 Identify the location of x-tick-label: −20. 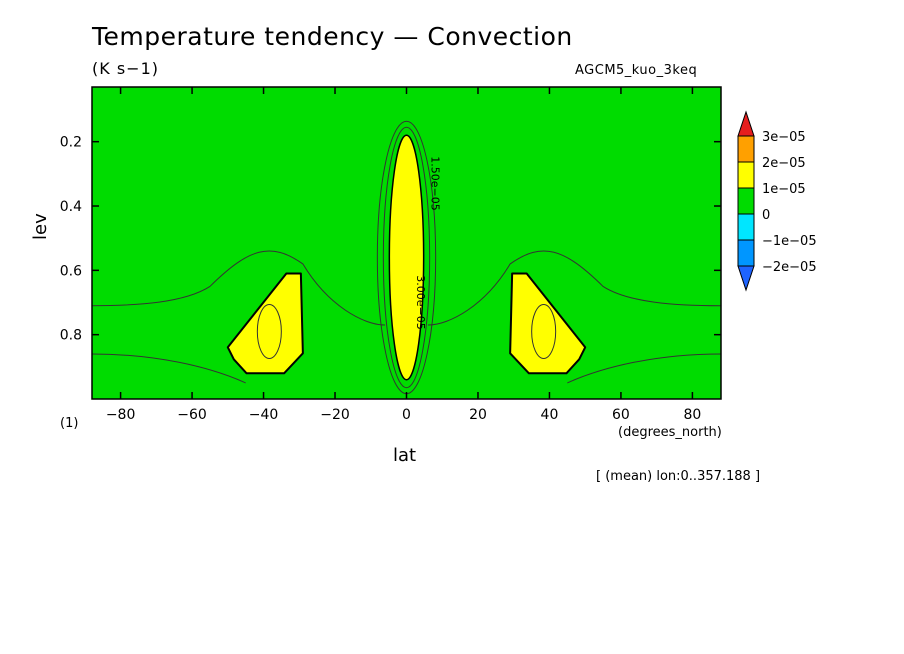
(335, 415).